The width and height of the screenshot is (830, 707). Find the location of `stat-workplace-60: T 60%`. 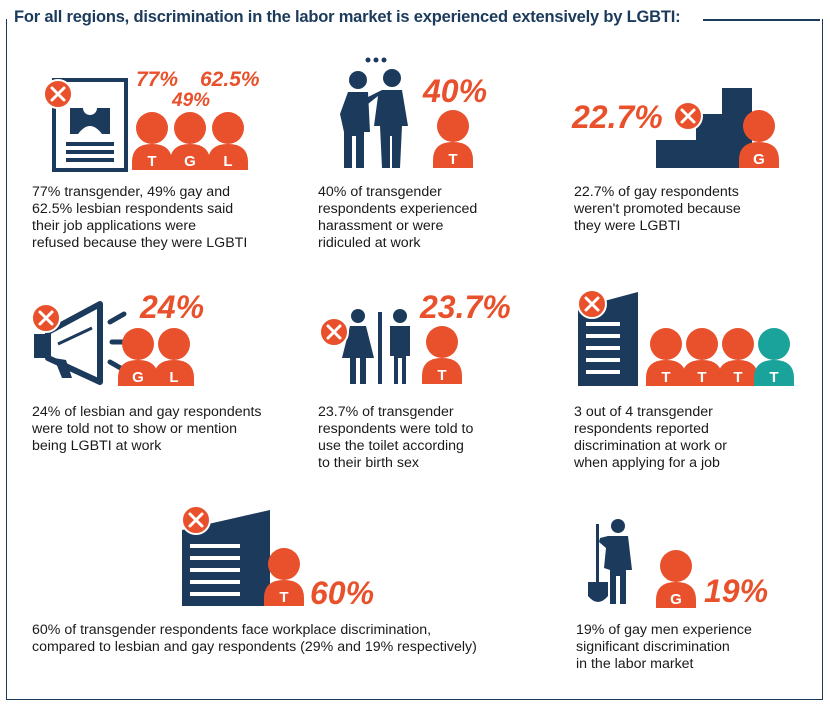

stat-workplace-60: T 60% is located at coordinates (296, 556).